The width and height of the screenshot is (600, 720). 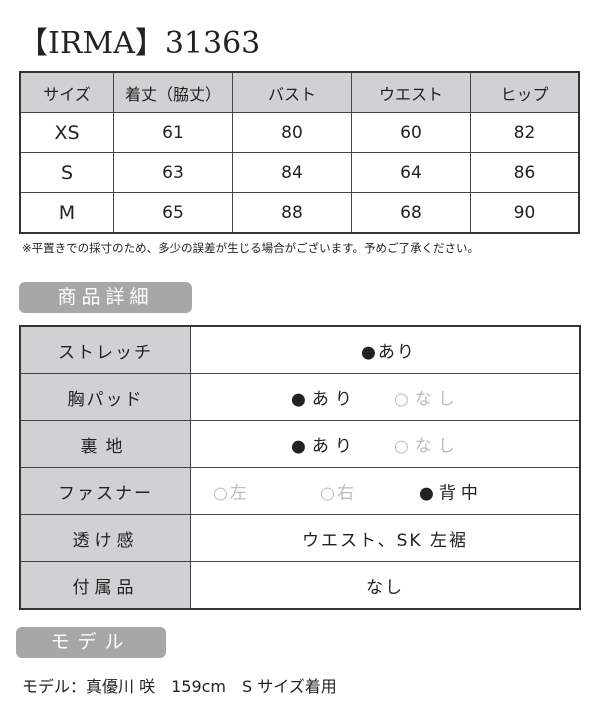 What do you see at coordinates (231, 493) in the screenshot?
I see `option-left: ○左` at bounding box center [231, 493].